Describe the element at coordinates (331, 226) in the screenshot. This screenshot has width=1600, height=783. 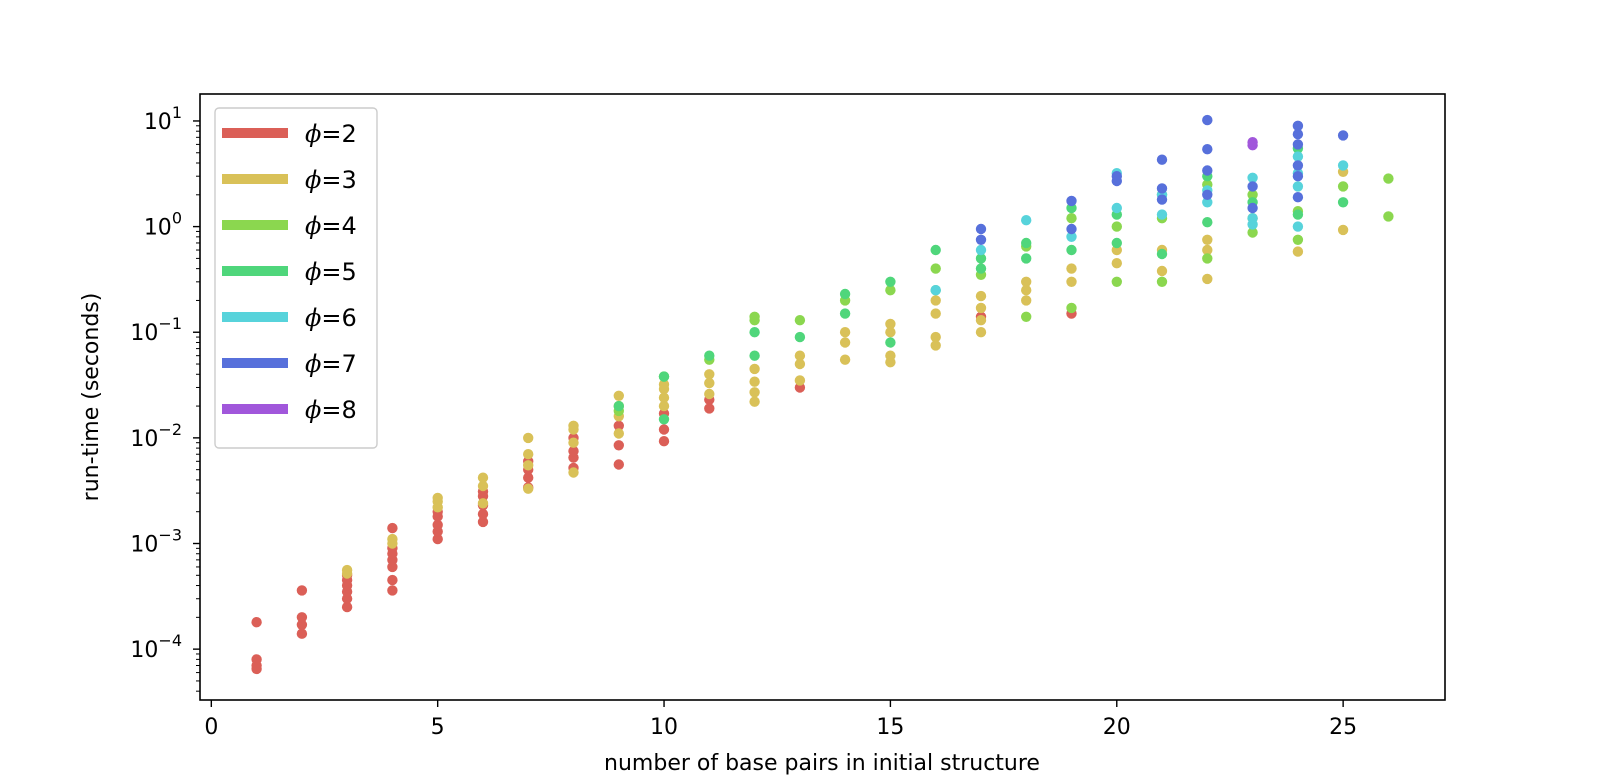
I see `legend-label: ϕ=4` at that location.